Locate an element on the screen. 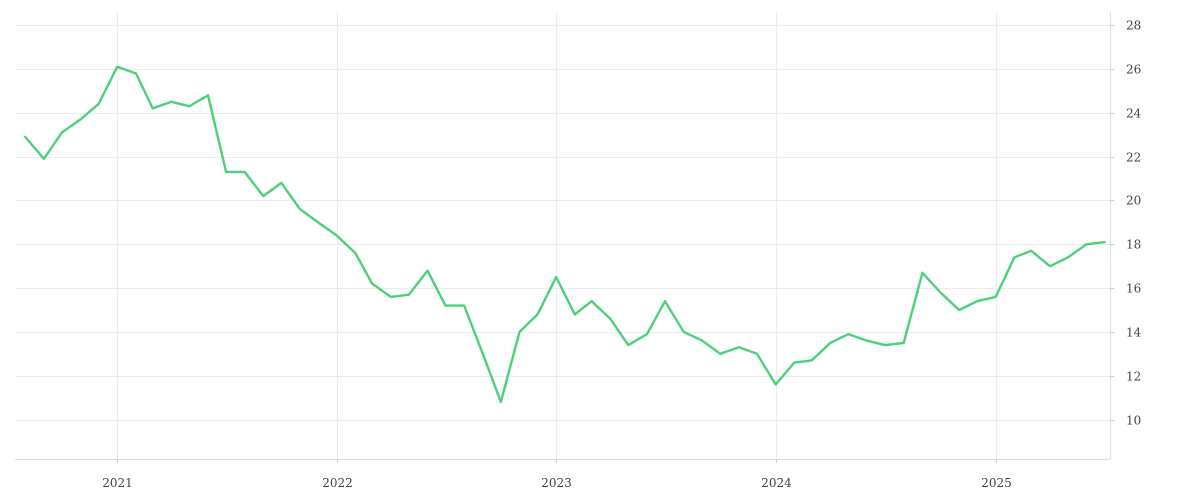 This screenshot has height=500, width=1200. y-tick-label: 20 is located at coordinates (1133, 201).